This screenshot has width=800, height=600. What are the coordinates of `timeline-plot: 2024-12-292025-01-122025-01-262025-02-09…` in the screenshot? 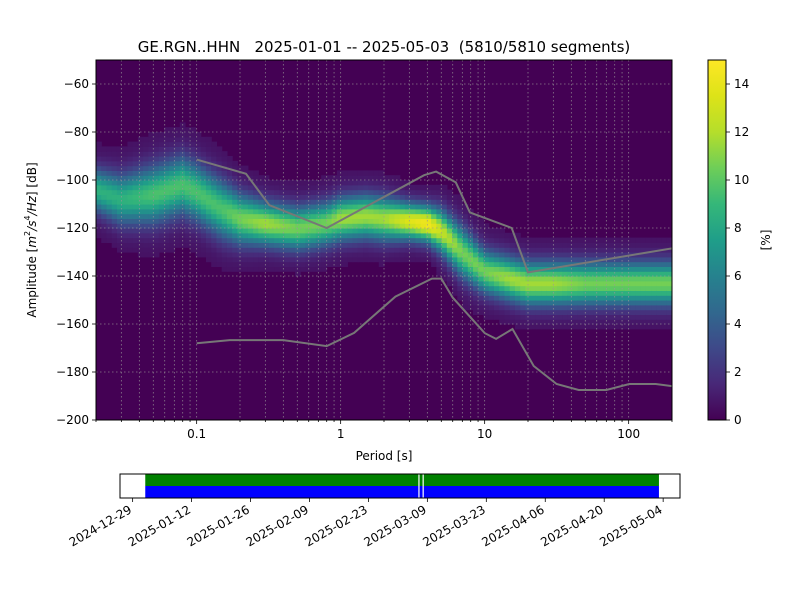 It's located at (374, 511).